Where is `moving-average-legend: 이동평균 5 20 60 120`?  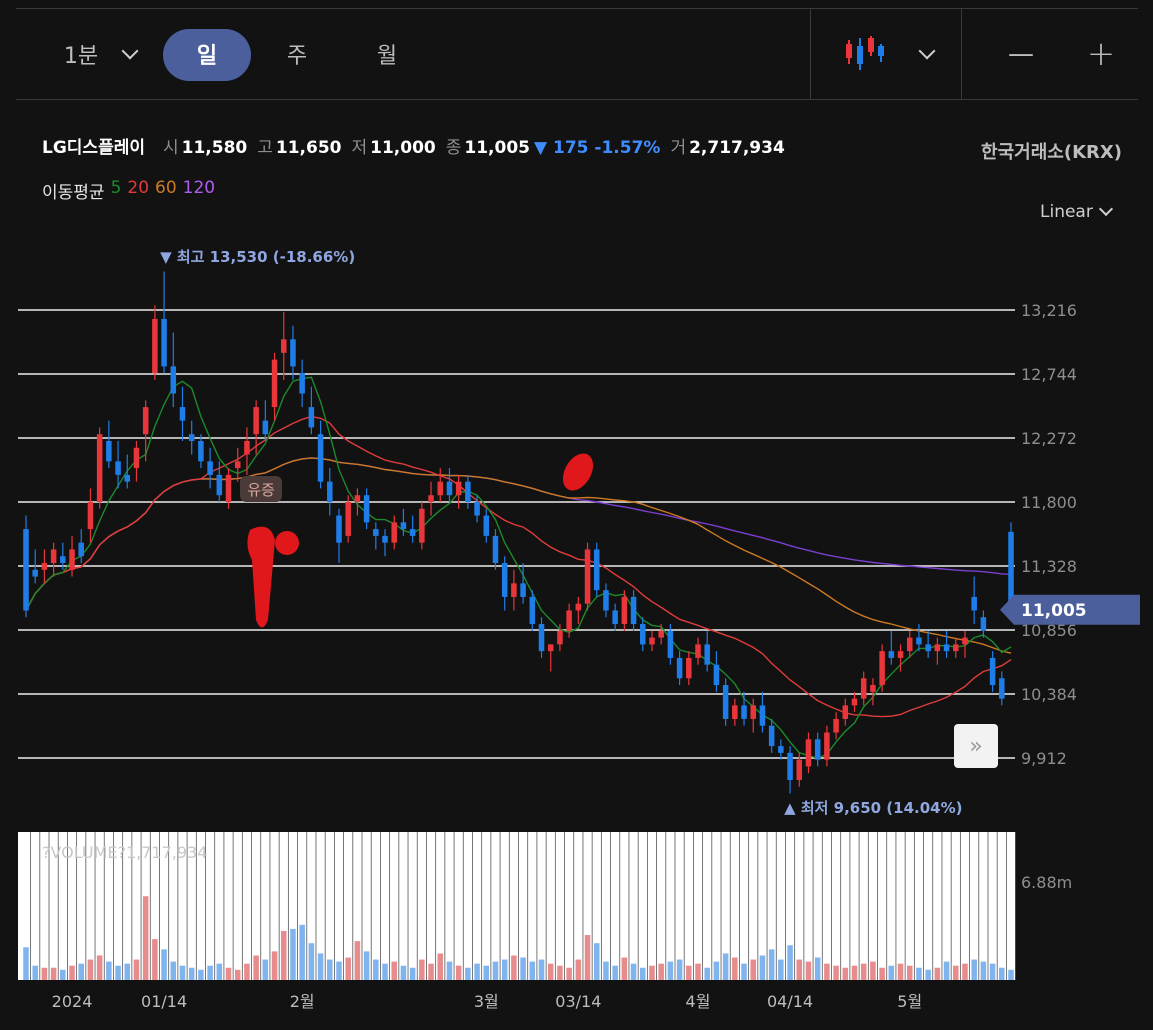 moving-average-legend: 이동평균 5 20 60 120 is located at coordinates (128, 190).